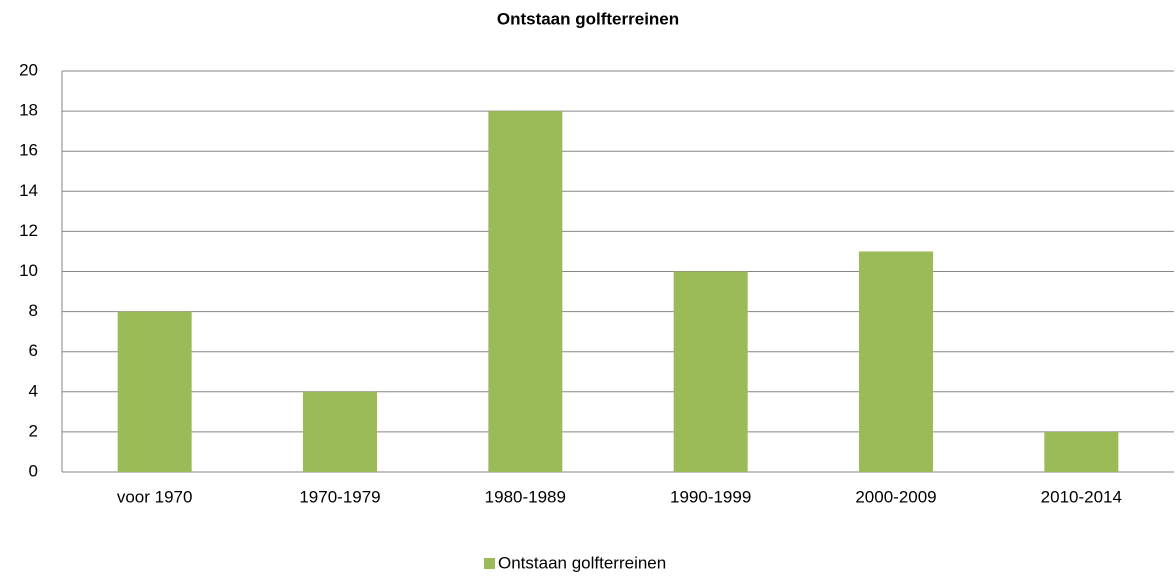  Describe the element at coordinates (28, 190) in the screenshot. I see `y-tick-label: 14` at that location.